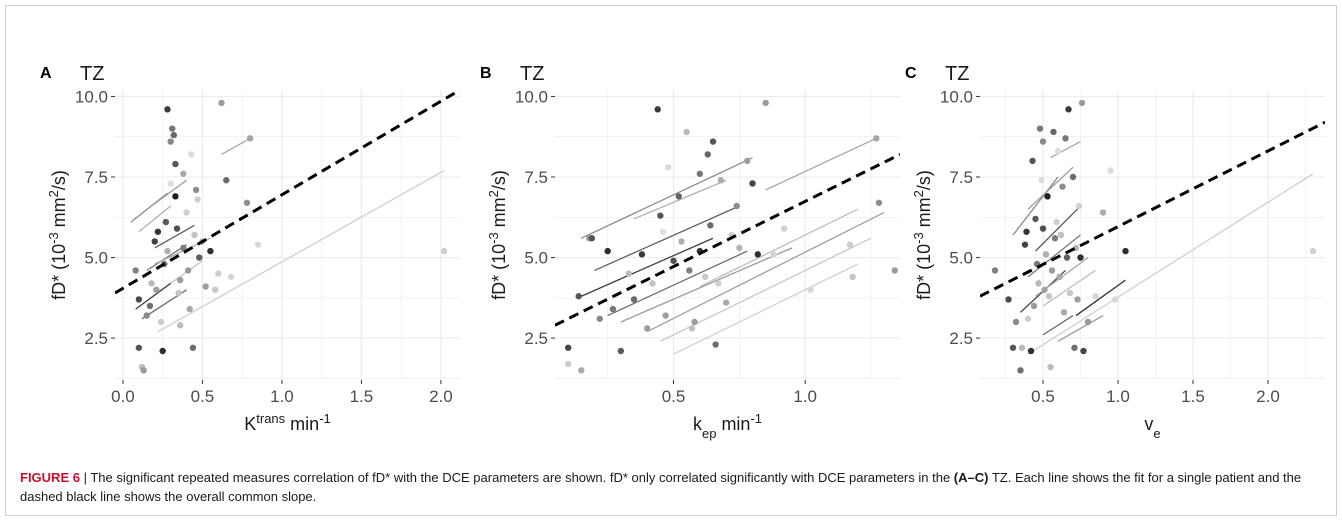 The height and width of the screenshot is (521, 1342). I want to click on x-tick-label: 2.0, so click(441, 396).